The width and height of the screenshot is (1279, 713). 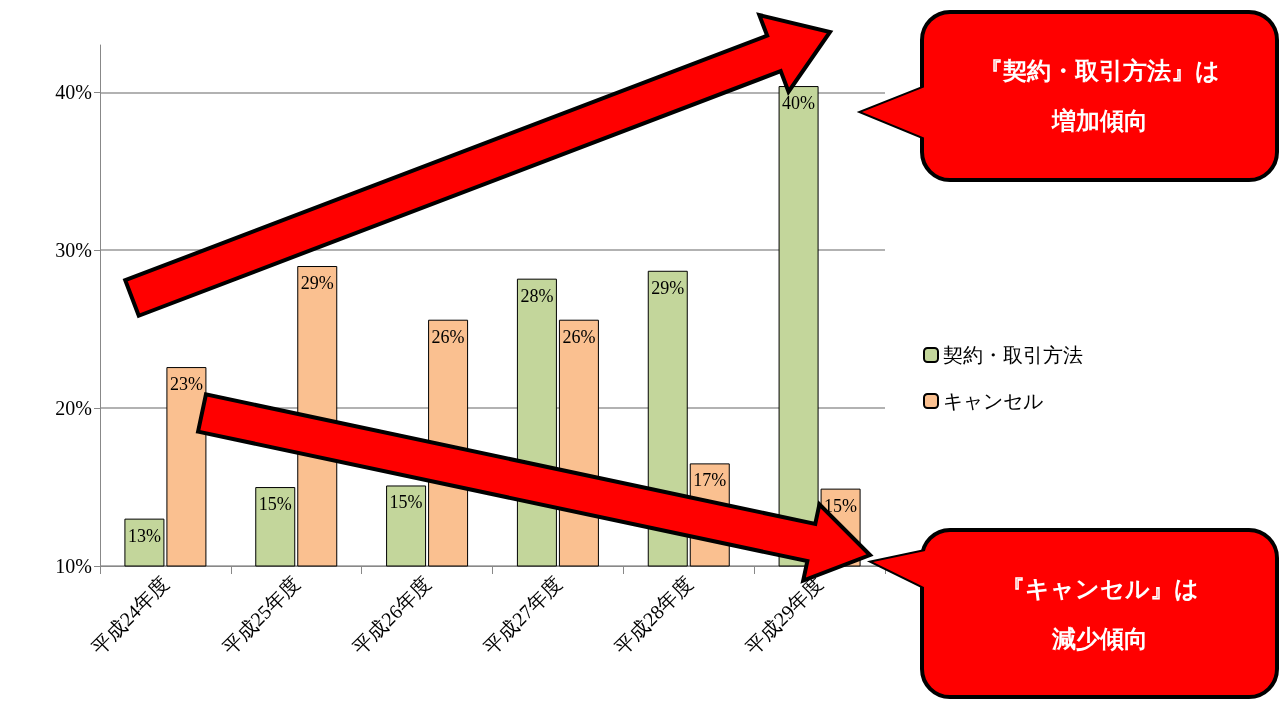 I want to click on x-tick-label: 平成26年度, so click(x=391, y=615).